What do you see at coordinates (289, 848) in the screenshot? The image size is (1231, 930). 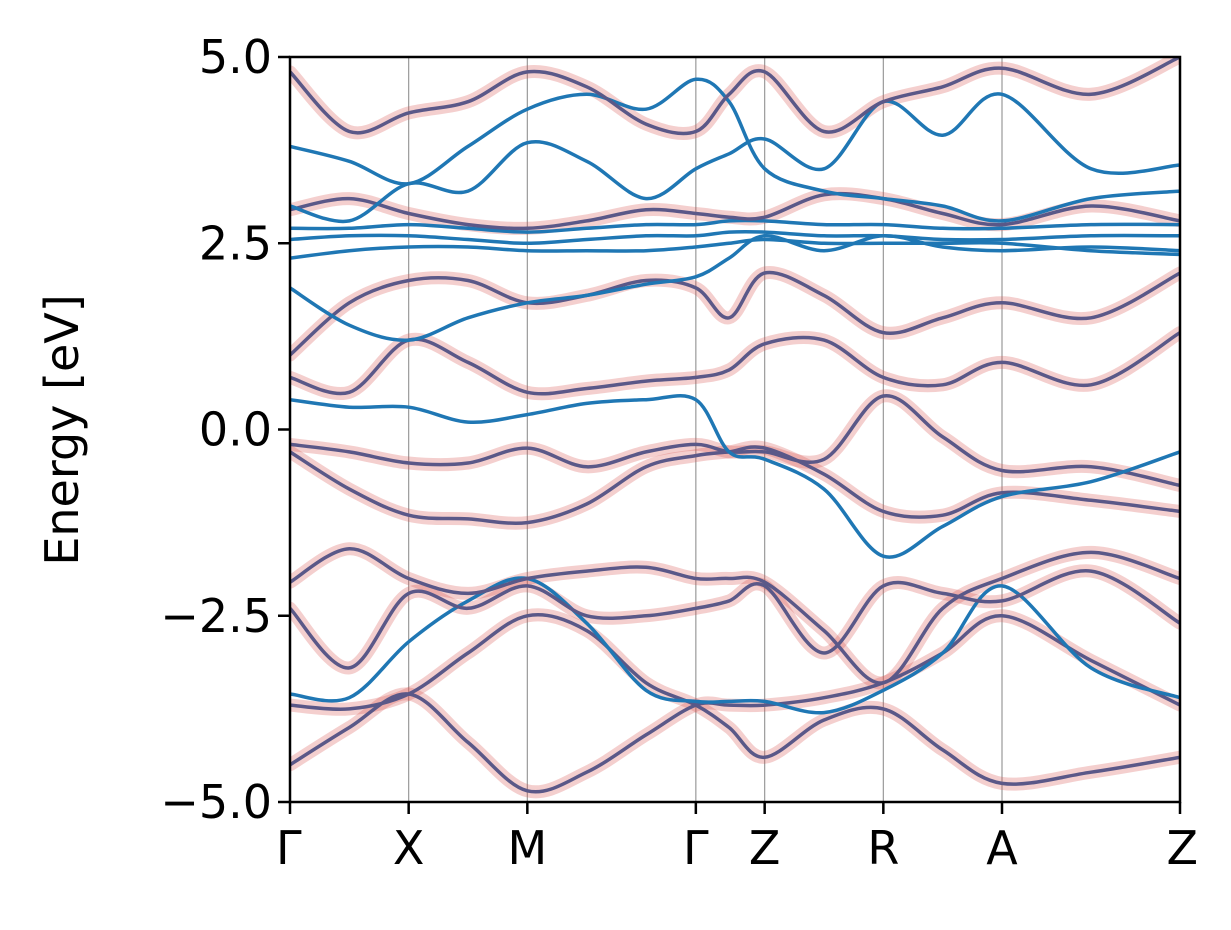 I see `x-tick-label-0: Γ` at bounding box center [289, 848].